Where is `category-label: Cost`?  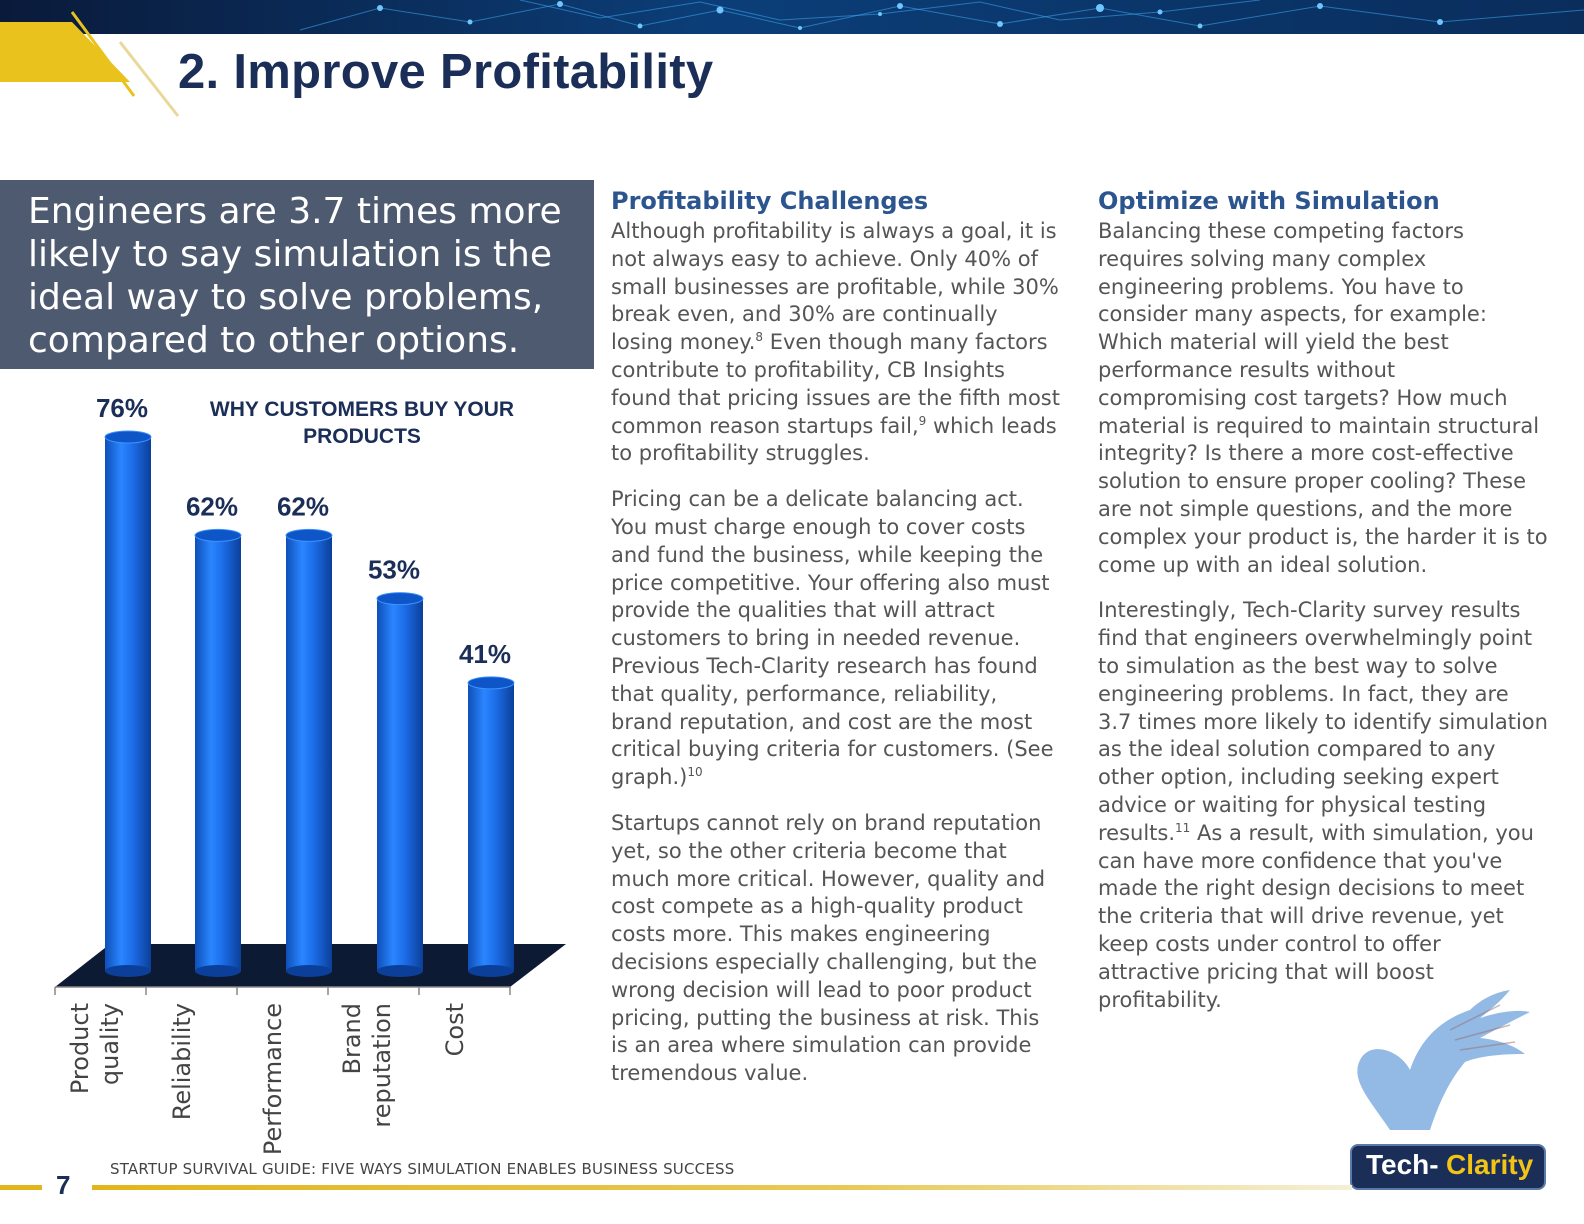
category-label: Cost is located at coordinates (455, 1029).